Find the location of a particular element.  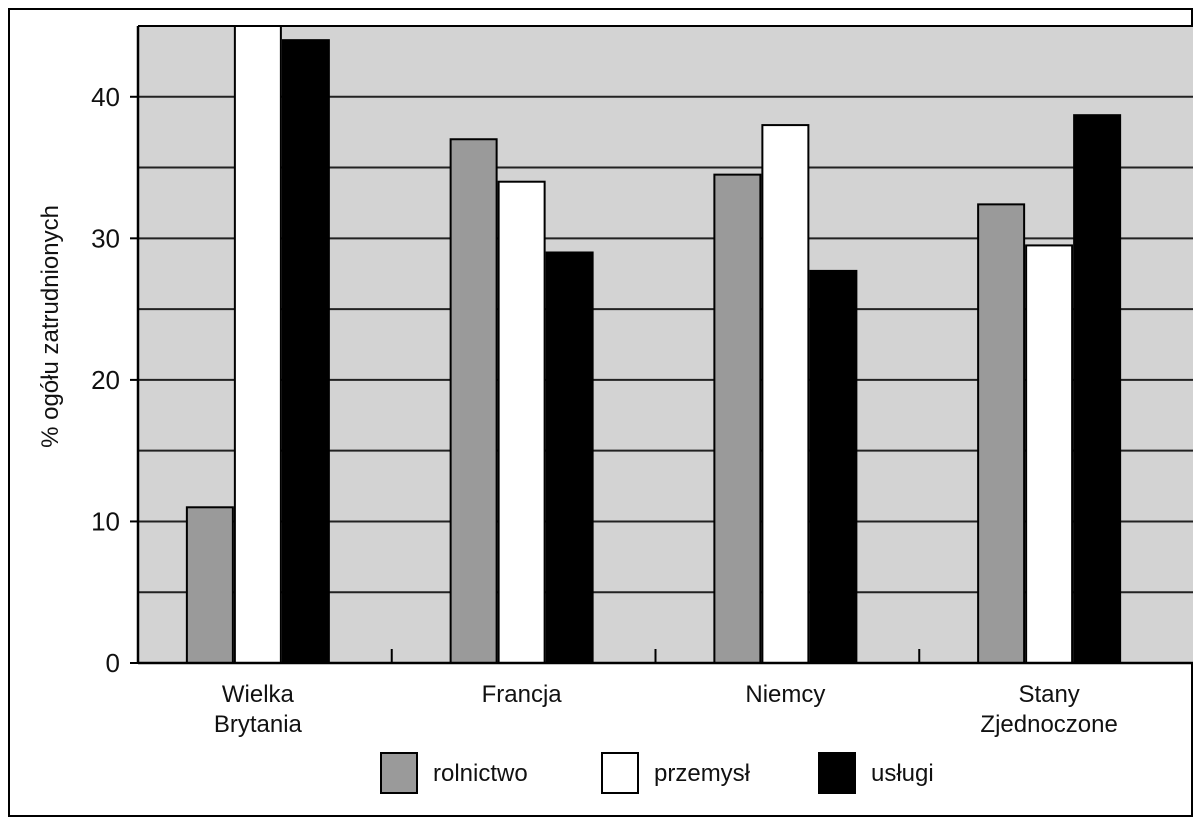

y-tick-label: 10 is located at coordinates (105, 521).